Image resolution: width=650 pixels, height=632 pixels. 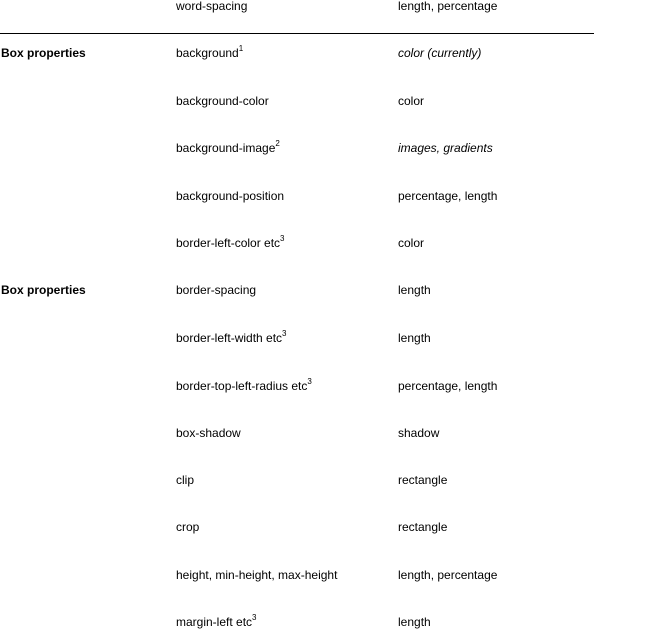 What do you see at coordinates (300, 290) in the screenshot?
I see `table-row: Box properties border-spacing length` at bounding box center [300, 290].